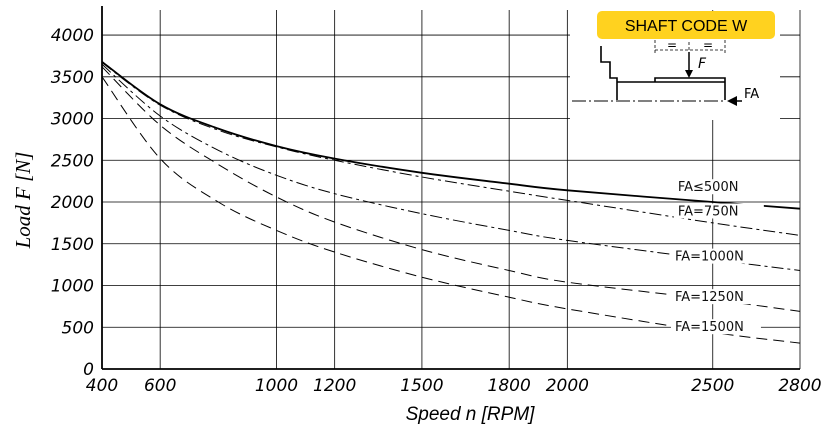 The image size is (828, 434). What do you see at coordinates (471, 414) in the screenshot?
I see `x-axis-label: Speed n [RPM]` at bounding box center [471, 414].